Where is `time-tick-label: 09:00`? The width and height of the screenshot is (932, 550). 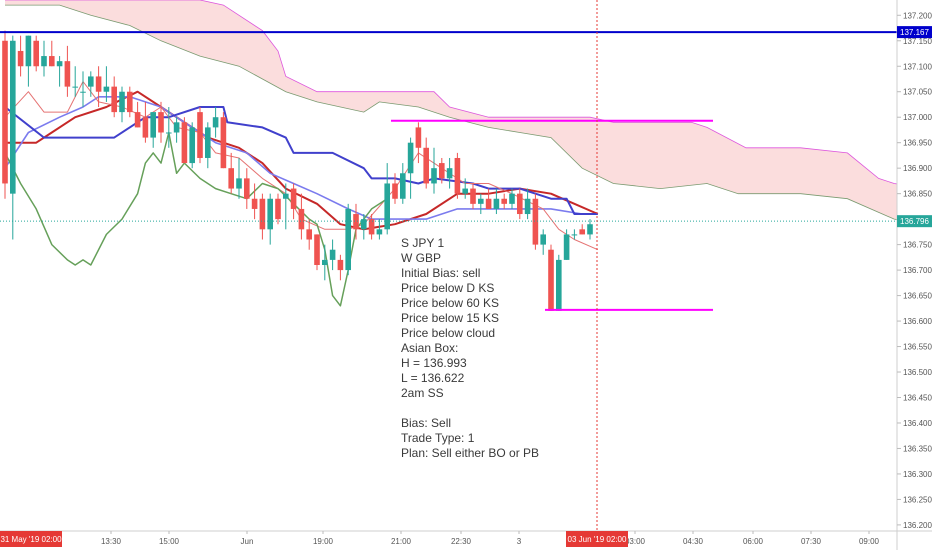
time-tick-label: 09:00 is located at coordinates (869, 541).